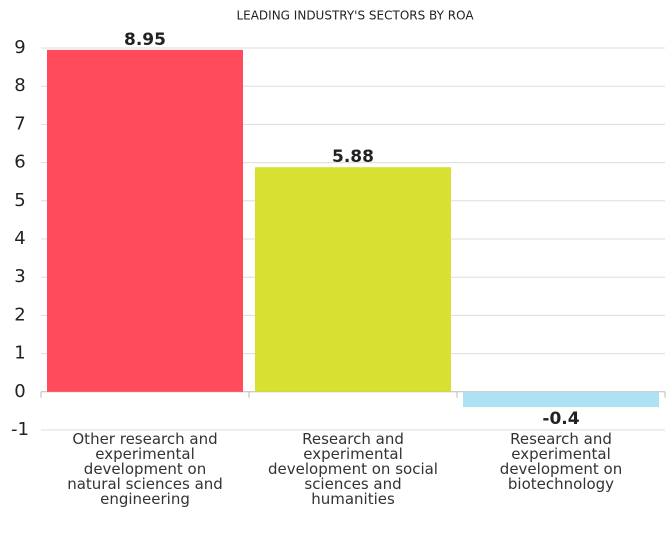 The image size is (671, 548). Describe the element at coordinates (19, 314) in the screenshot. I see `y-tick-label: 2` at that location.